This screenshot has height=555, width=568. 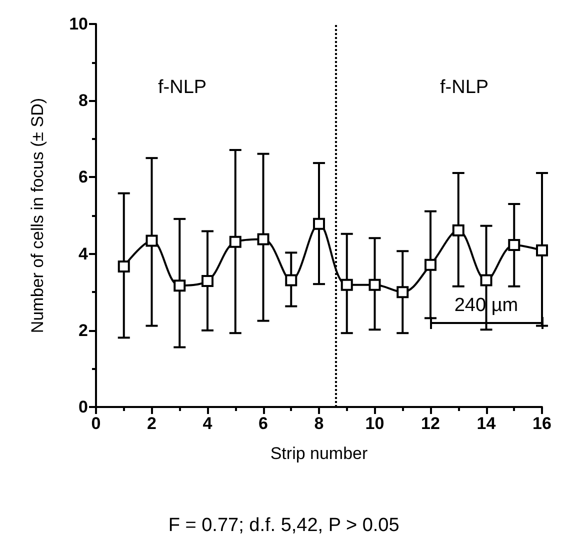 I want to click on x-tick-label: 0, so click(x=96, y=423).